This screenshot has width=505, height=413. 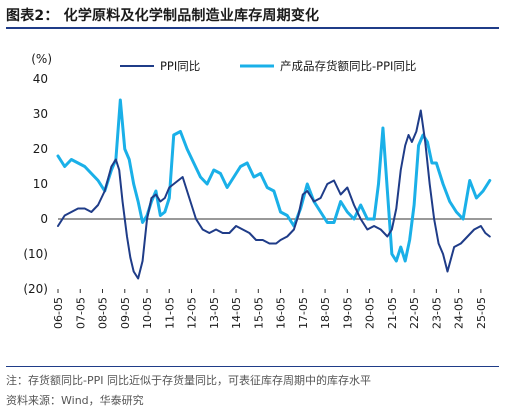 I want to click on chart-note: 注：存货额同比-PPI 同比近似于存货量同比，可表征库存周期中的库存水平, so click(x=188, y=380).